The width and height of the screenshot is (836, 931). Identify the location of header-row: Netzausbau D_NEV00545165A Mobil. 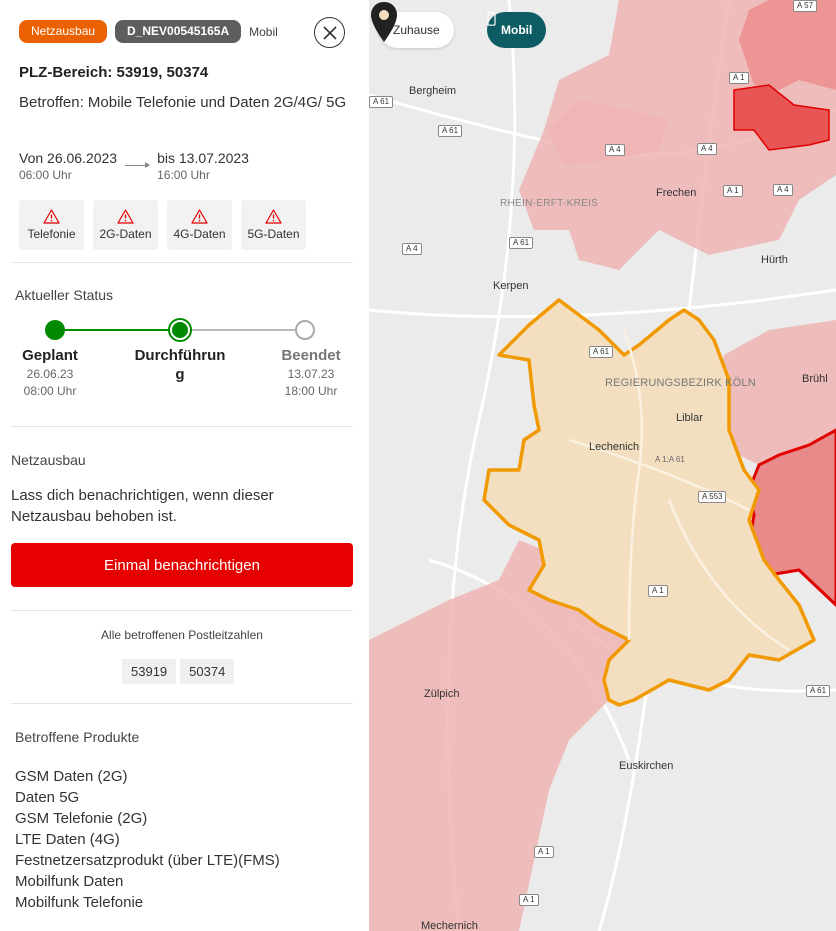
(148, 31).